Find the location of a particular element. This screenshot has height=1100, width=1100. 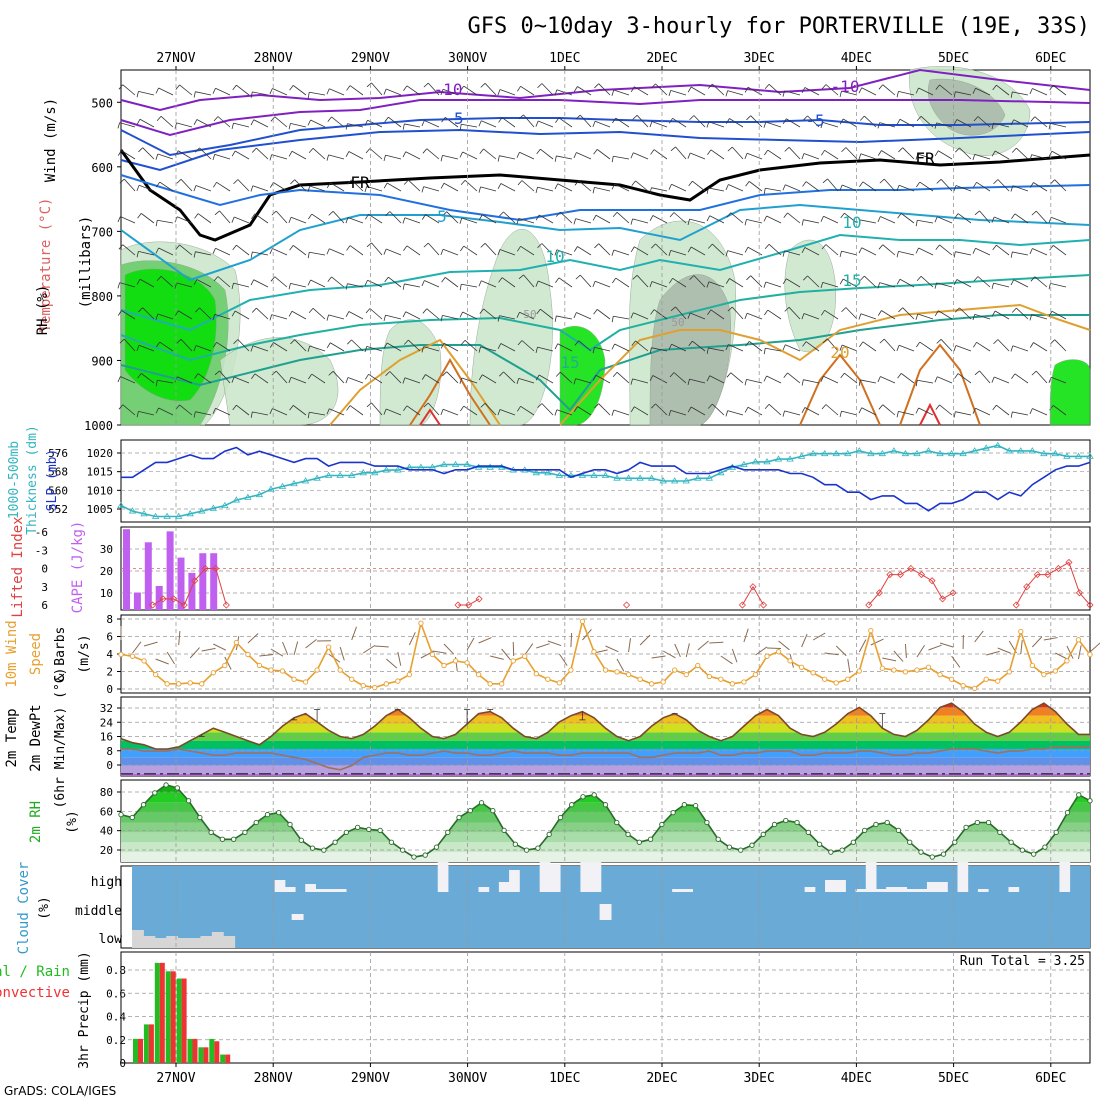

panel-frame-slp is located at coordinates (605, 481).